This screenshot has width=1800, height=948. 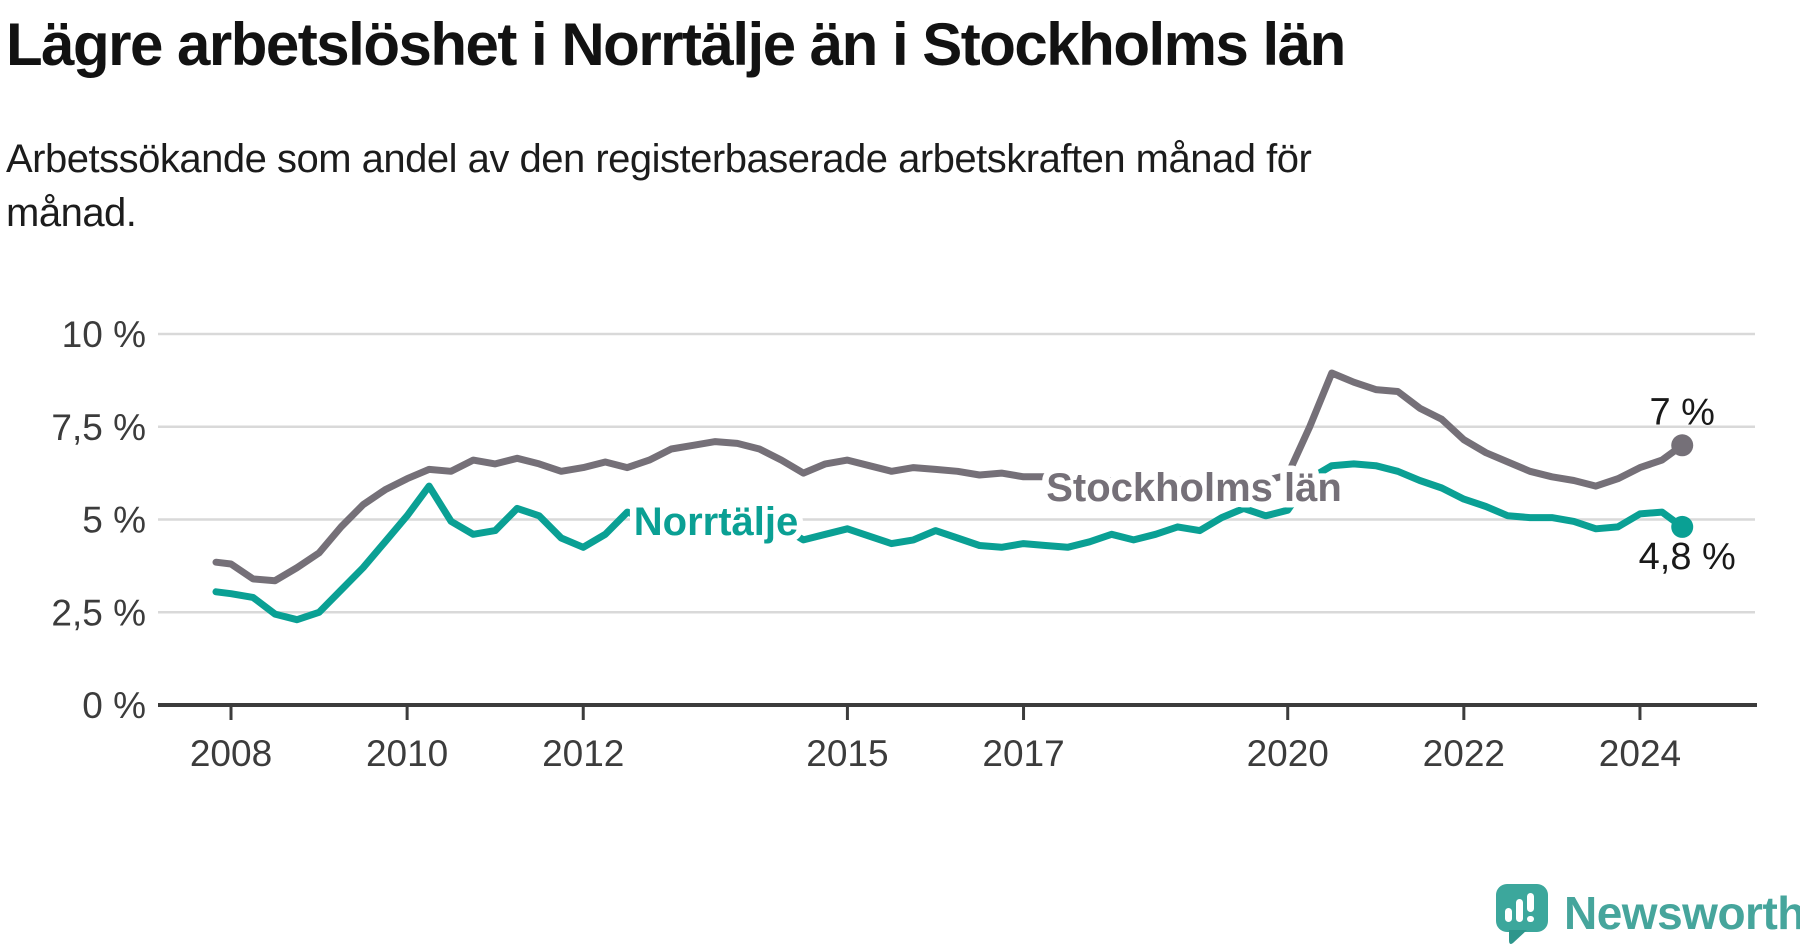 I want to click on logo-exclamation-bar, so click(x=1530, y=902).